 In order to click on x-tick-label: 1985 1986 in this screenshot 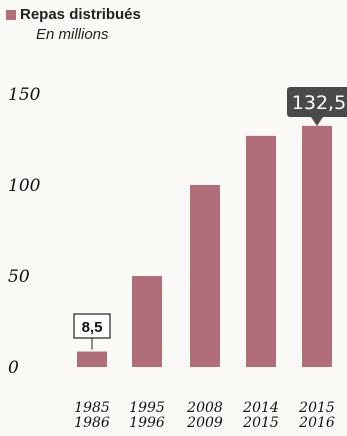, I will do `click(92, 415)`.